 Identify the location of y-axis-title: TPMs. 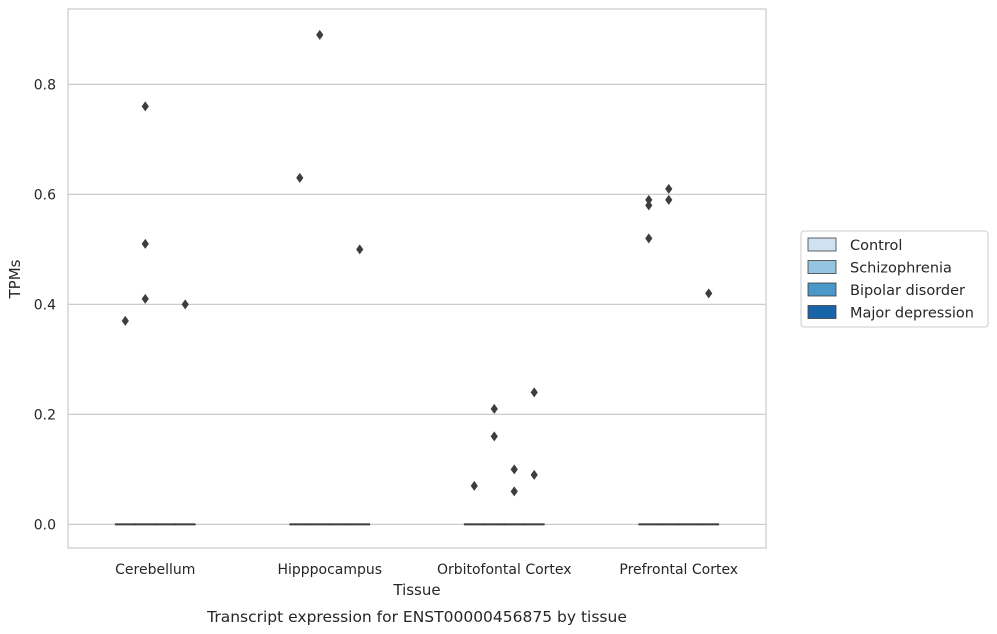
(15, 279).